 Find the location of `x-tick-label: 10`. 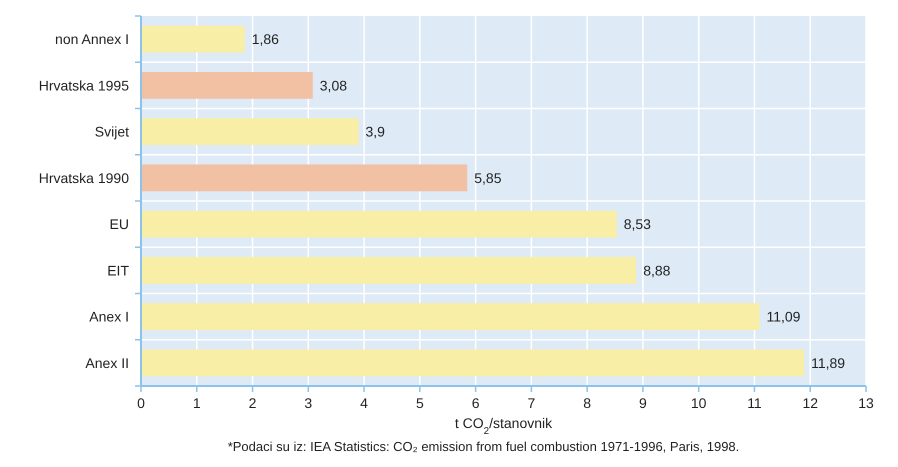

x-tick-label: 10 is located at coordinates (698, 403).